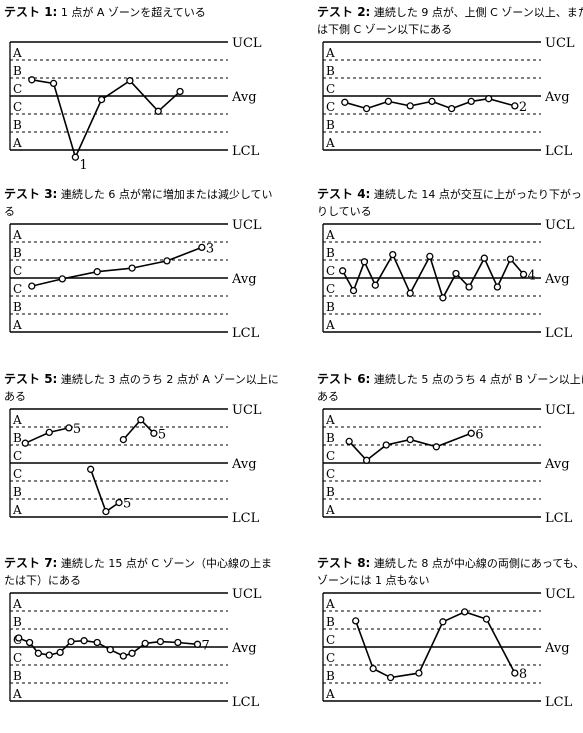  Describe the element at coordinates (142, 12) in the screenshot. I see `panel-title: テスト 1: 1 点が A ゾーンを超えている` at that location.